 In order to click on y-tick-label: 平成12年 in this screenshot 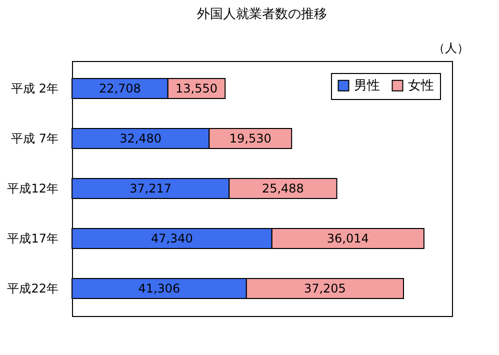, I will do `click(32, 189)`.